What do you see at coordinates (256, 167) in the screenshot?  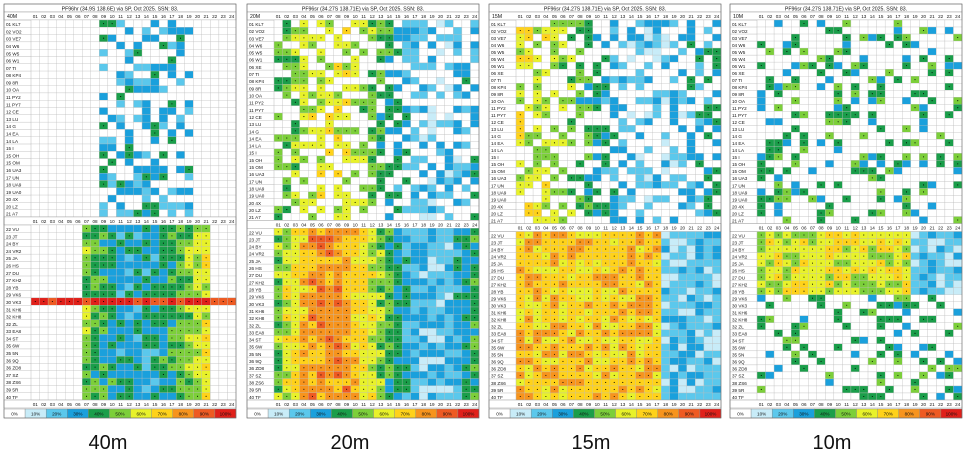 I see `region-label: 15 OM` at bounding box center [256, 167].